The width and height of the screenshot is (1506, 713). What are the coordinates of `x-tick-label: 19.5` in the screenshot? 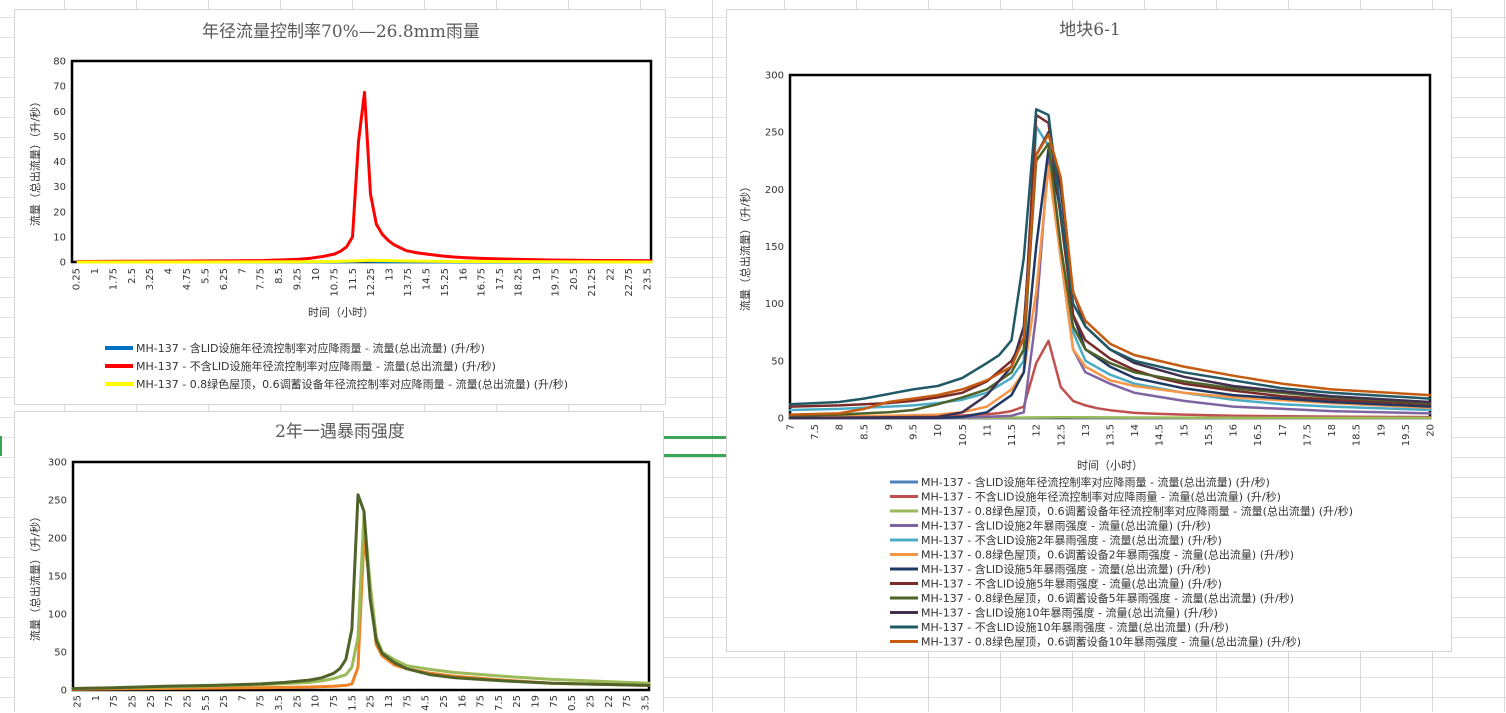 It's located at (1406, 435).